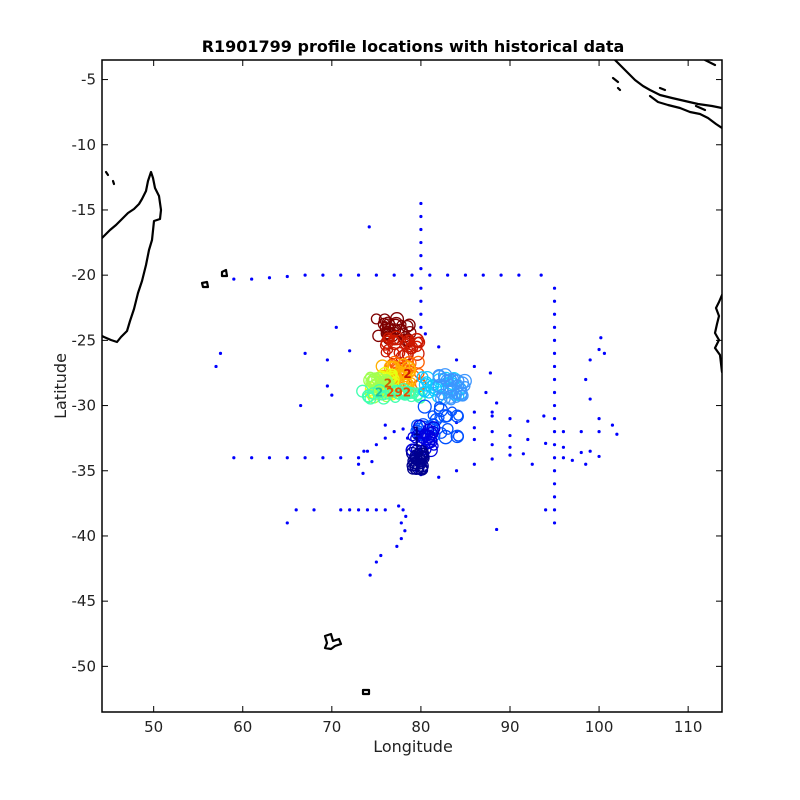 The height and width of the screenshot is (800, 800). Describe the element at coordinates (84, 601) in the screenshot. I see `y-tick-label: -45` at that location.